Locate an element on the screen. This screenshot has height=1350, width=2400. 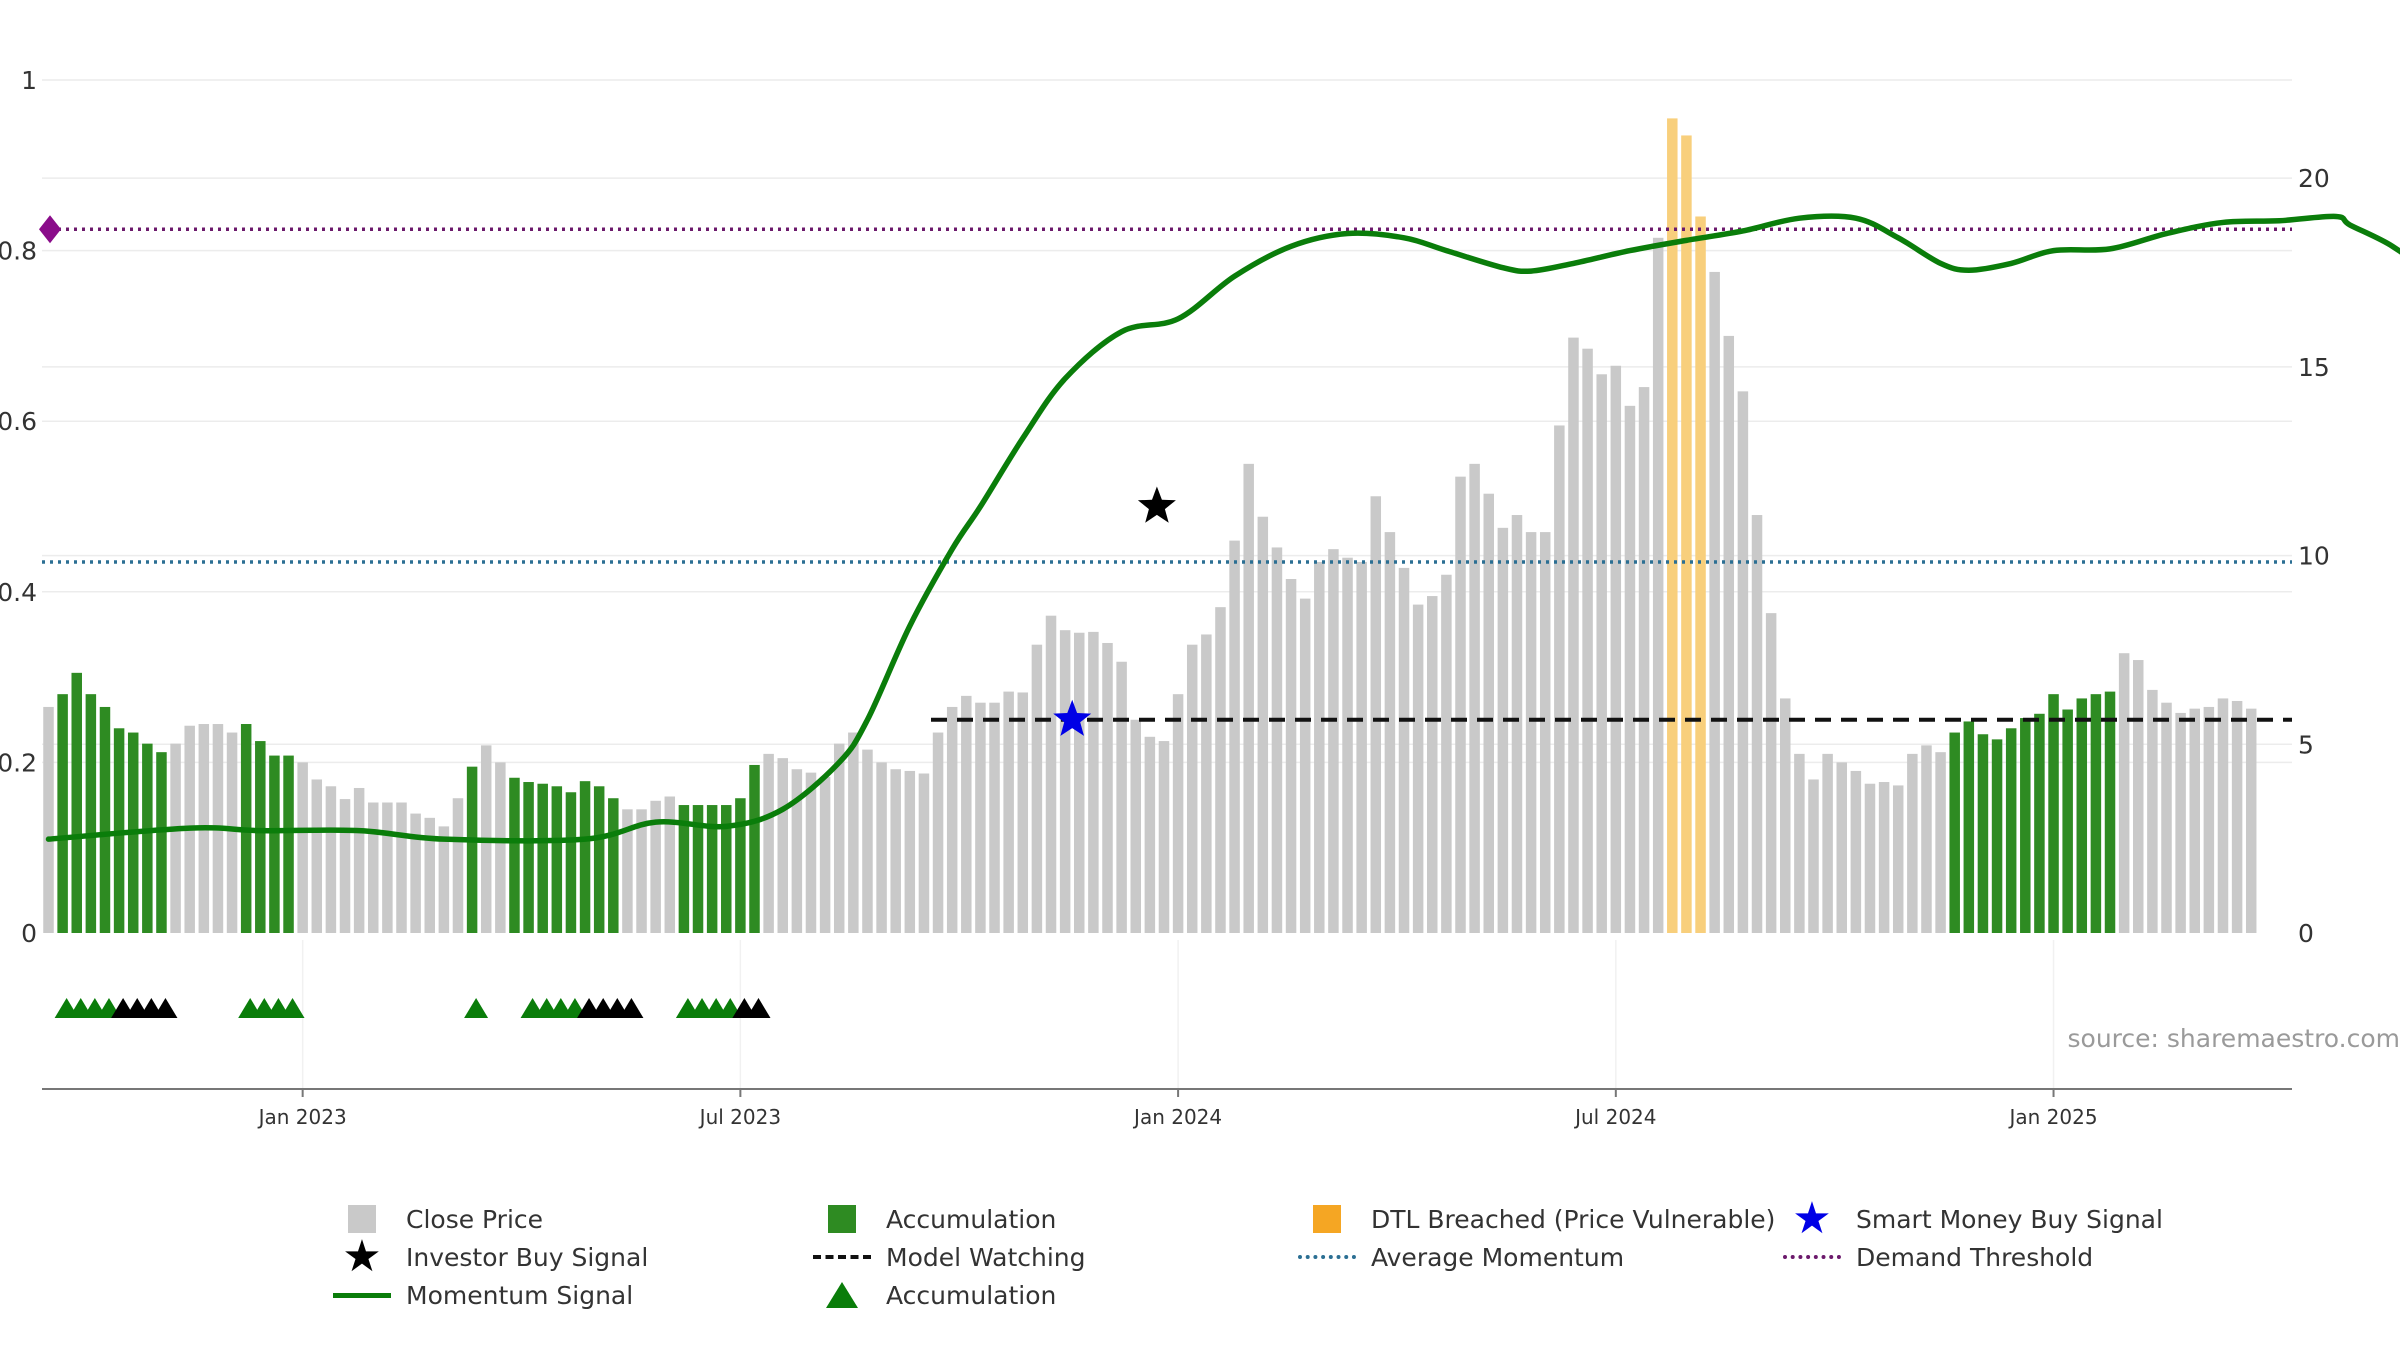
legend-label-momentum-signal: Momentum Signal is located at coordinates (520, 1295).